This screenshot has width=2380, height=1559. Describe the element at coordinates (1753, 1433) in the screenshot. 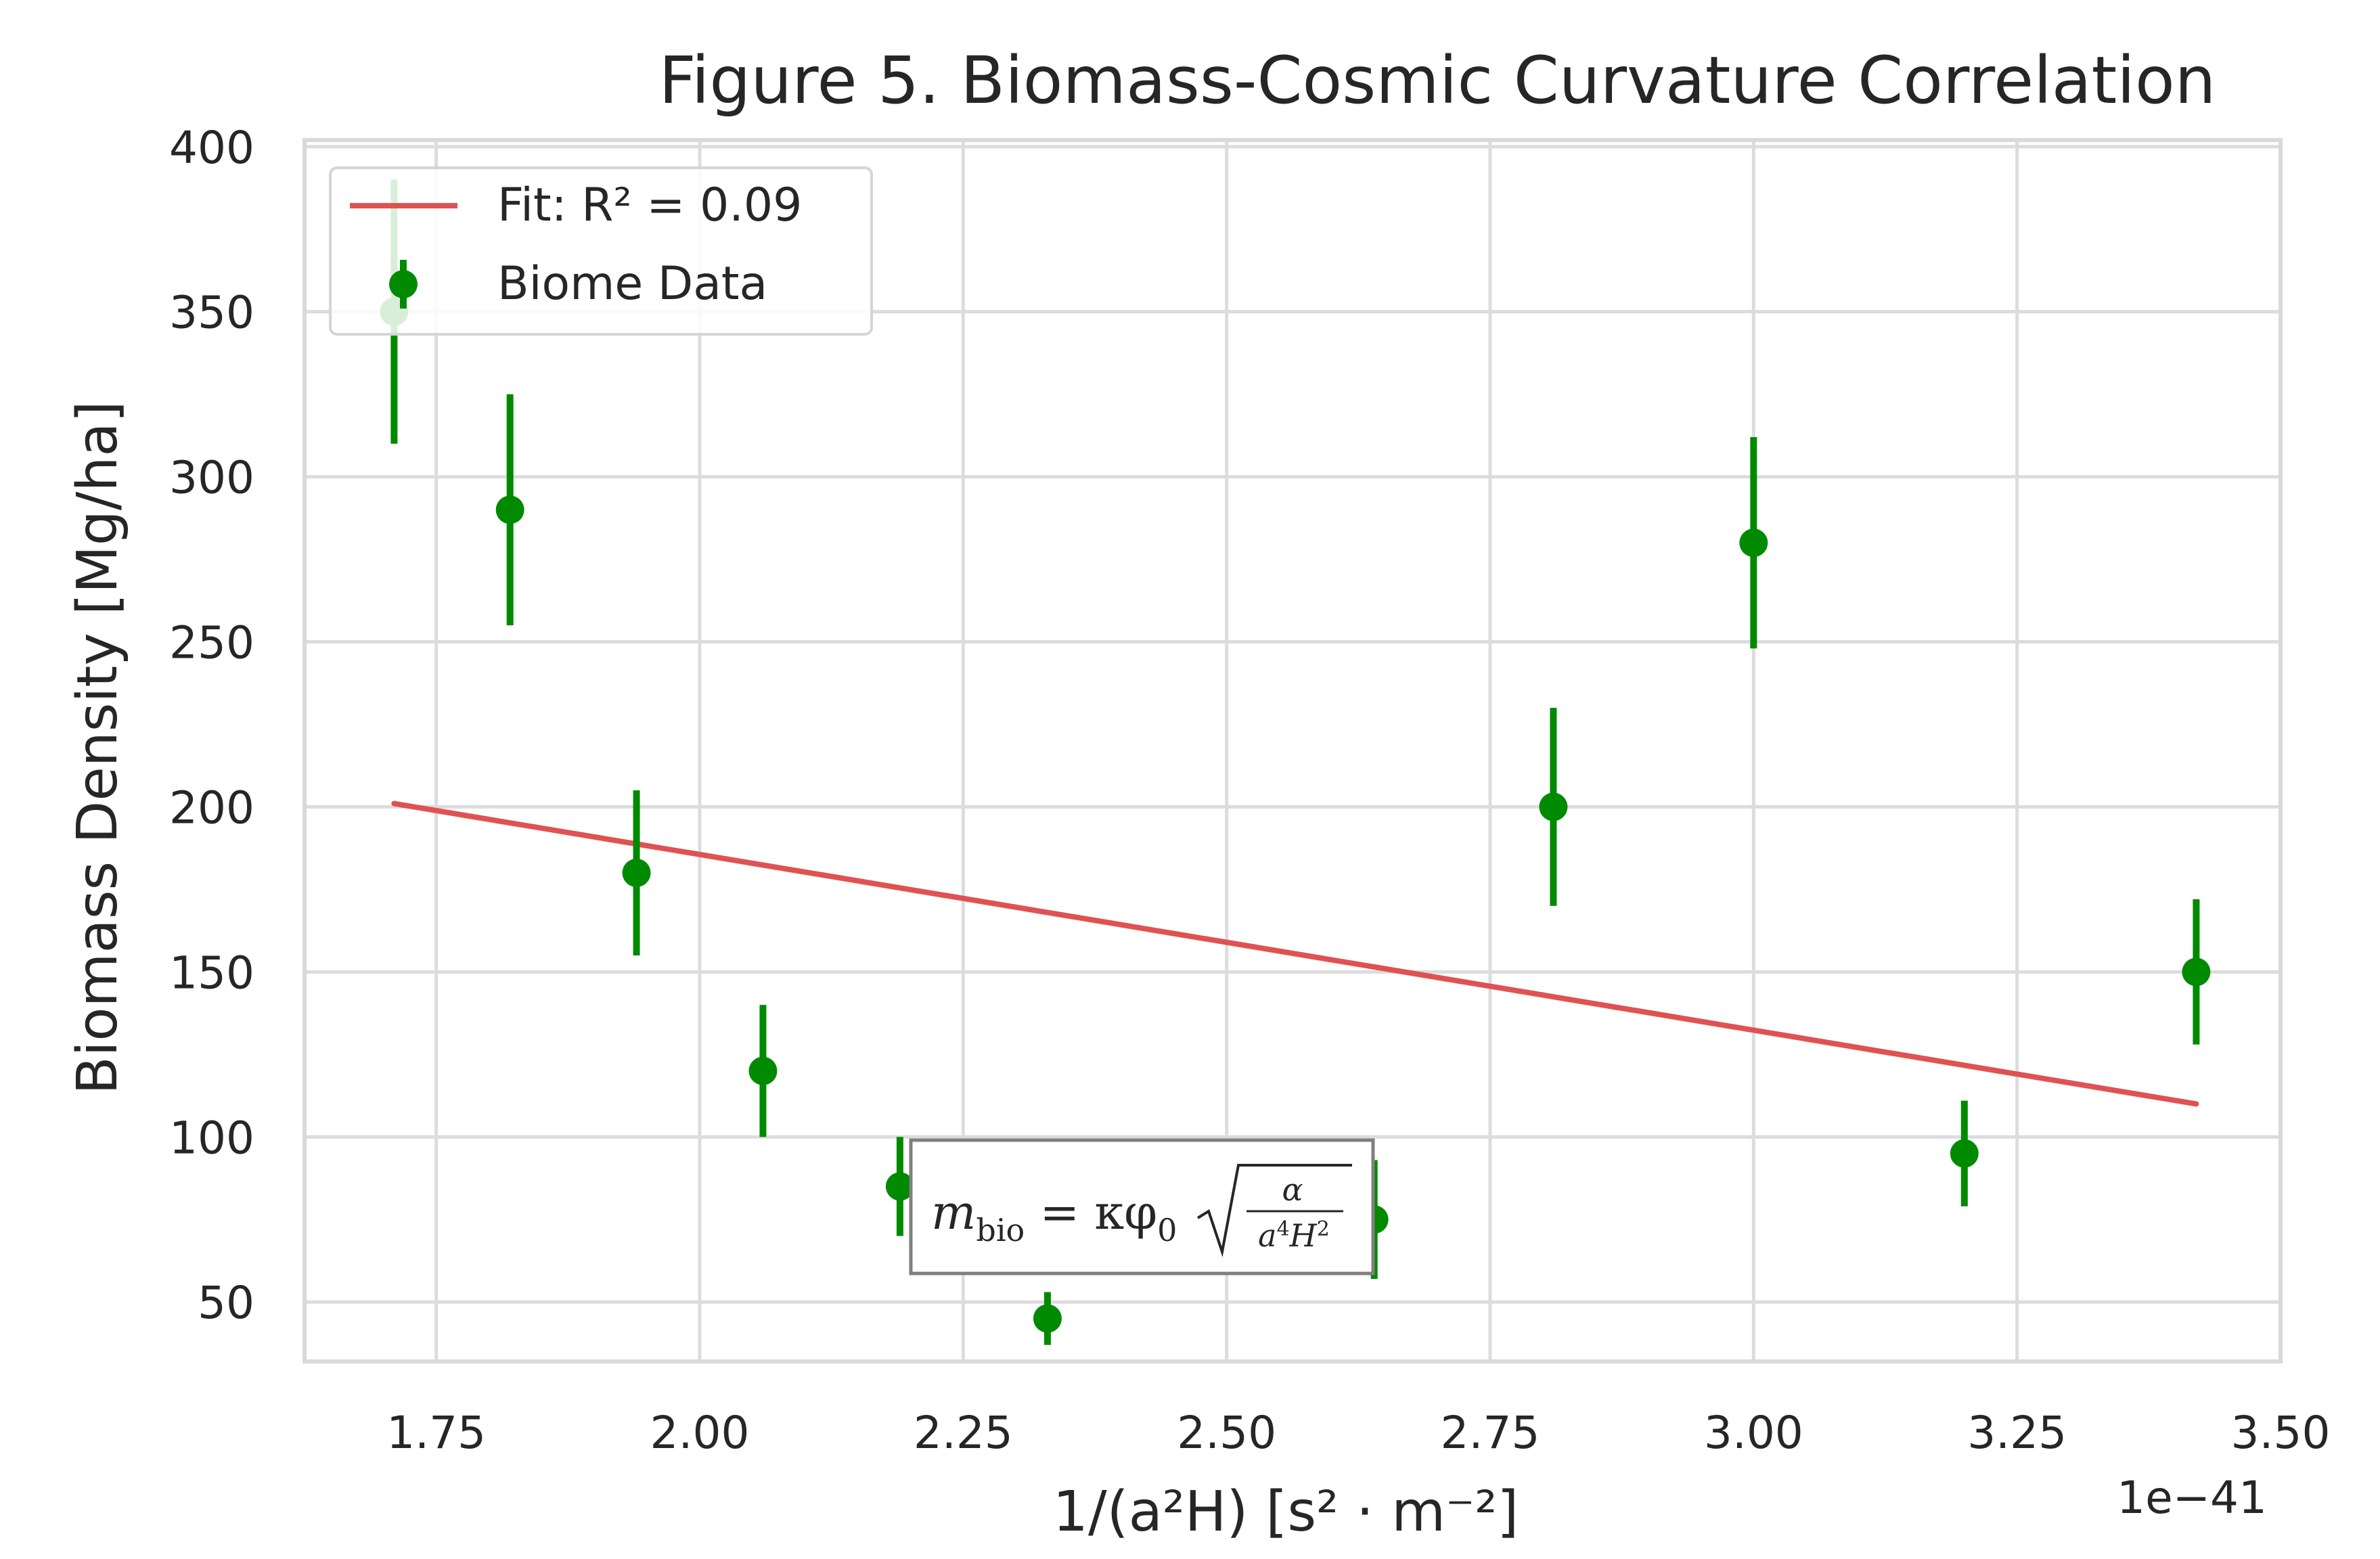

I see `x-tick-label: 3.00` at that location.